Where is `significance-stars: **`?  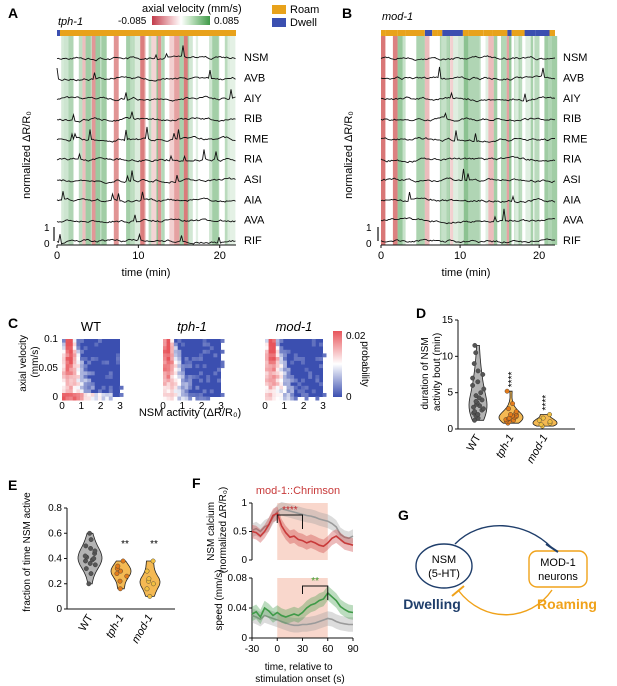 significance-stars: ** is located at coordinates (154, 544).